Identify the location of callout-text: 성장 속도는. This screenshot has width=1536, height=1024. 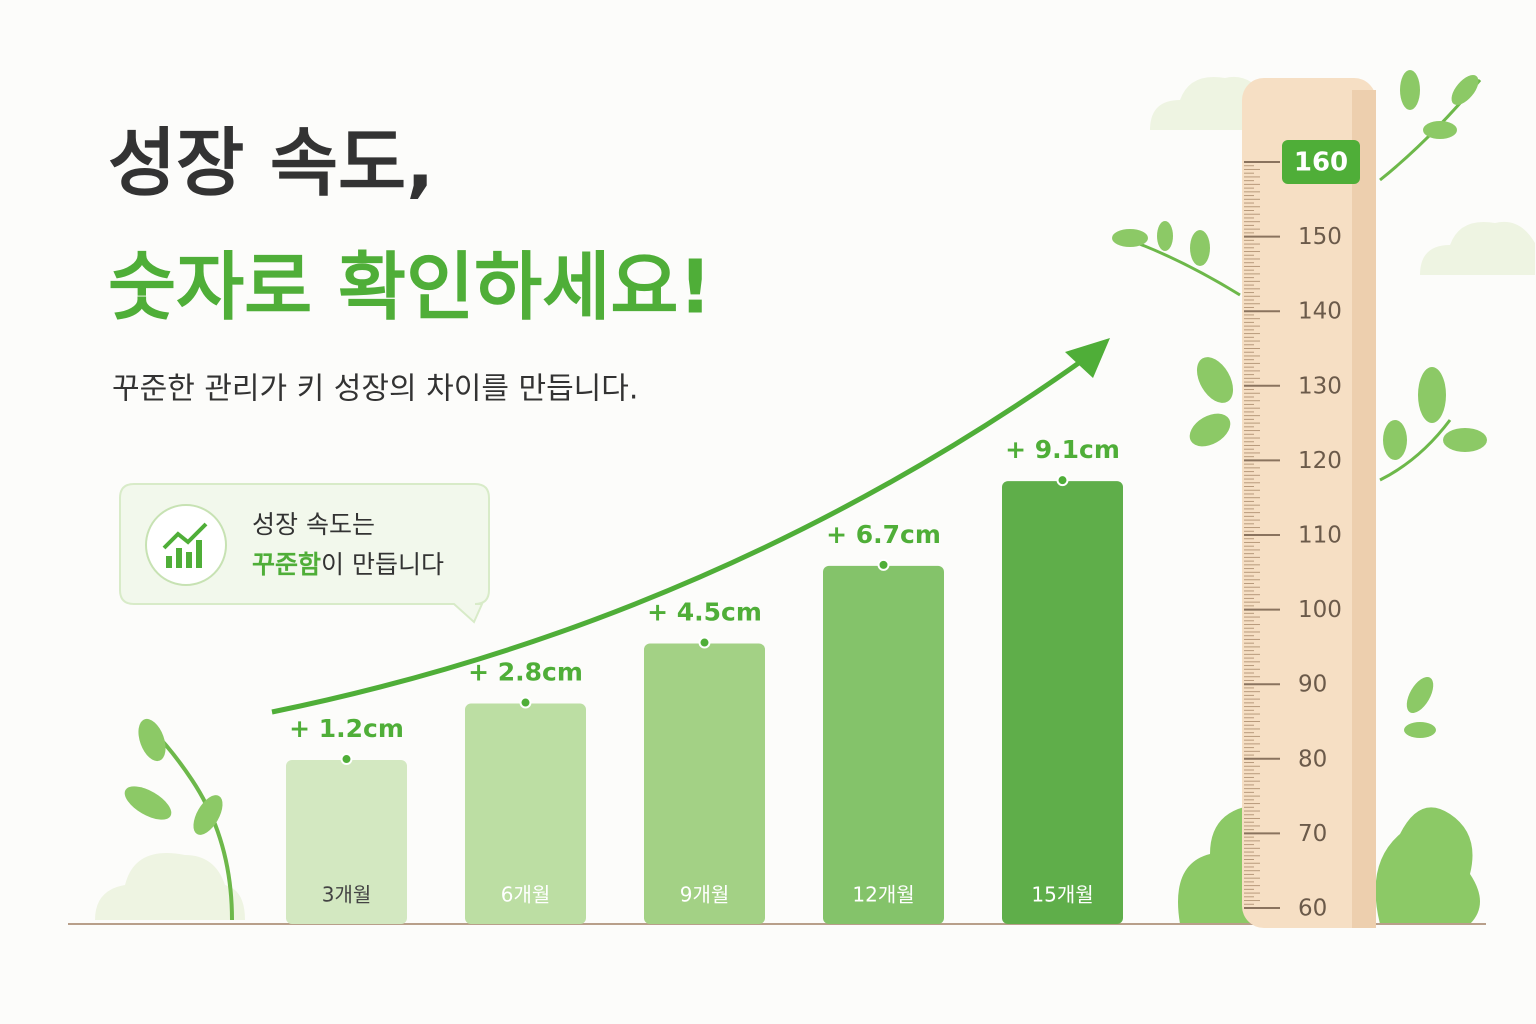
(313, 524).